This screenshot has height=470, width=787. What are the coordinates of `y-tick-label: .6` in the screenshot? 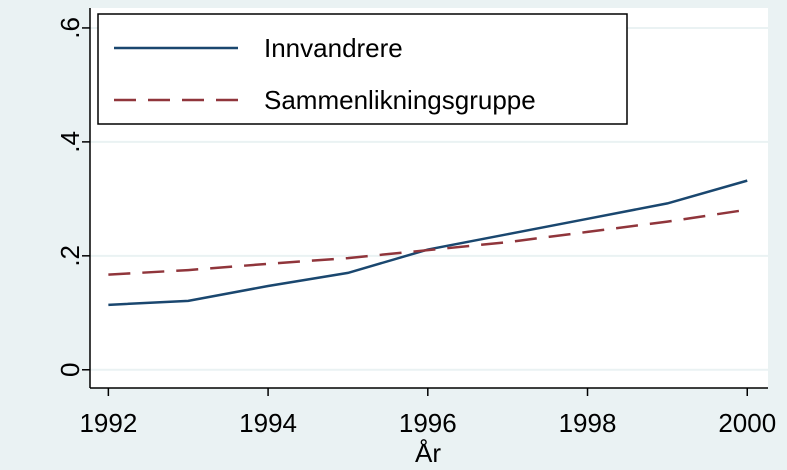 It's located at (70, 28).